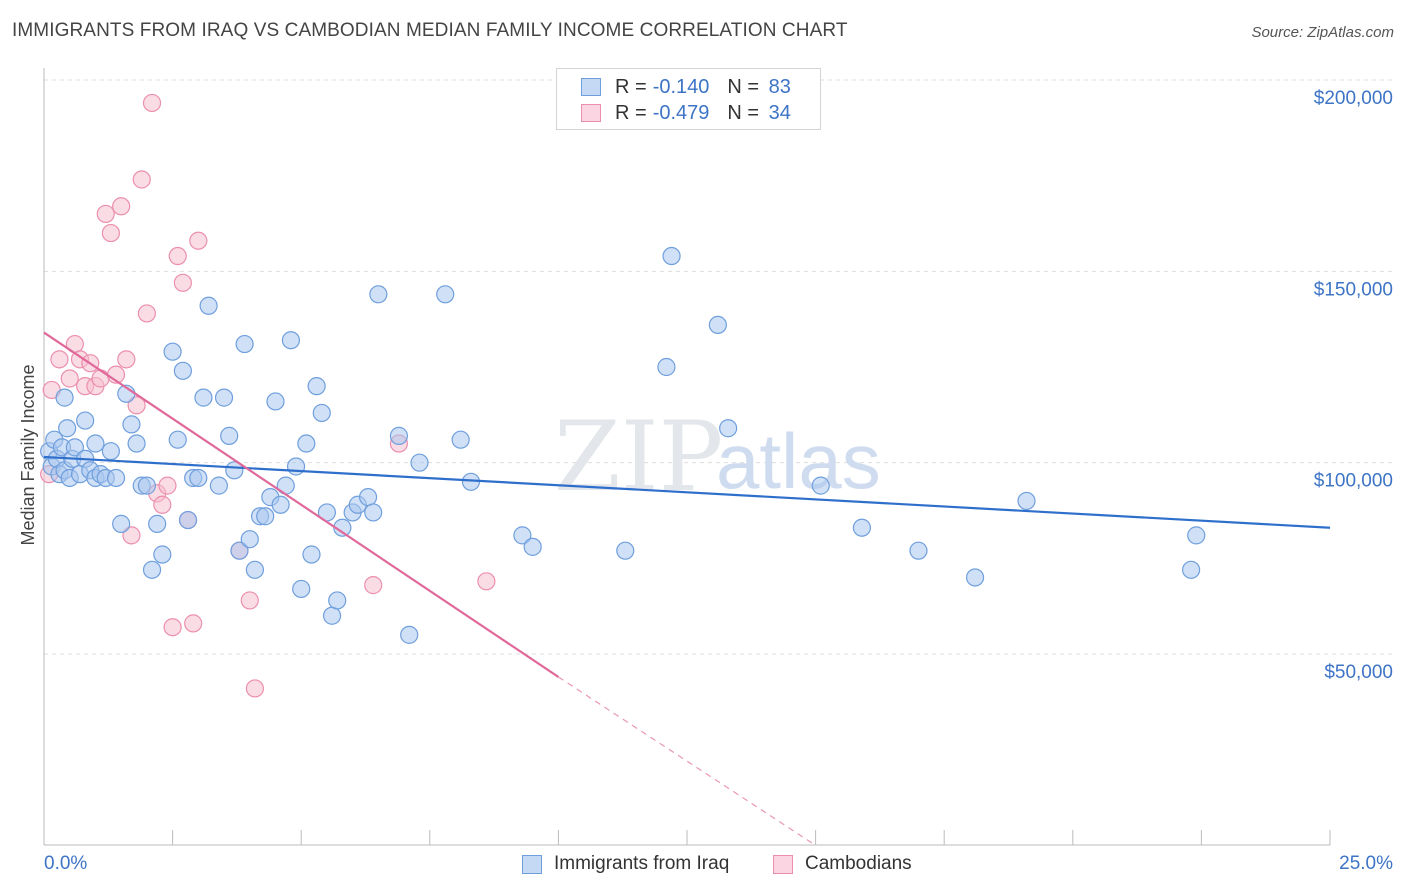 The image size is (1406, 892). I want to click on cambodians-trend-line, so click(301, 504).